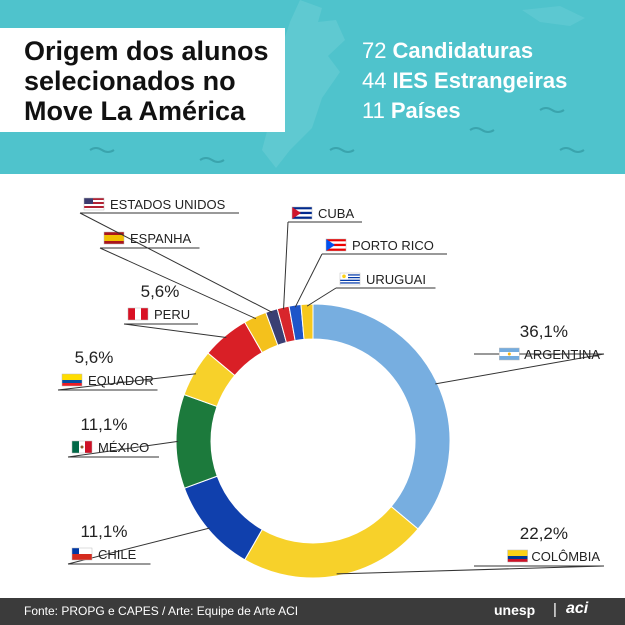 This screenshot has width=625, height=625. What do you see at coordinates (509, 354) in the screenshot?
I see `argentina-flag-icon` at bounding box center [509, 354].